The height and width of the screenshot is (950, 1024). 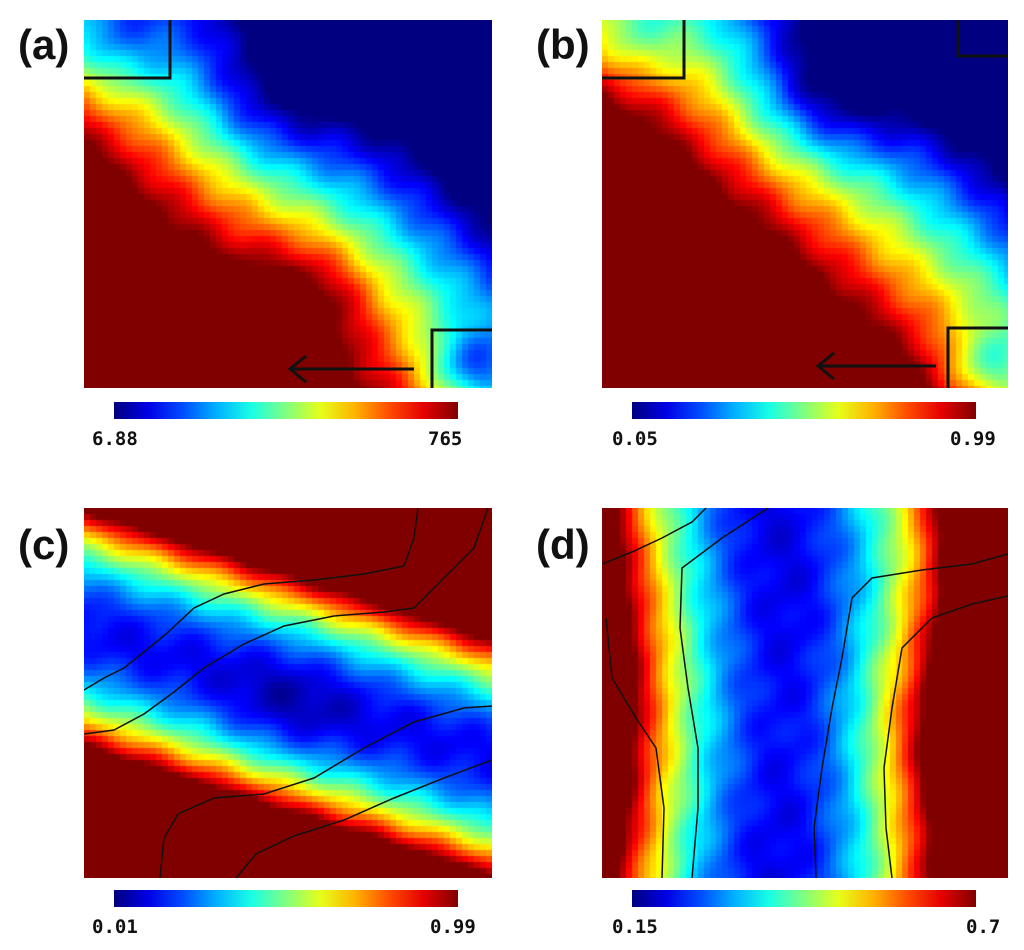 I want to click on colorbar-c, so click(x=286, y=898).